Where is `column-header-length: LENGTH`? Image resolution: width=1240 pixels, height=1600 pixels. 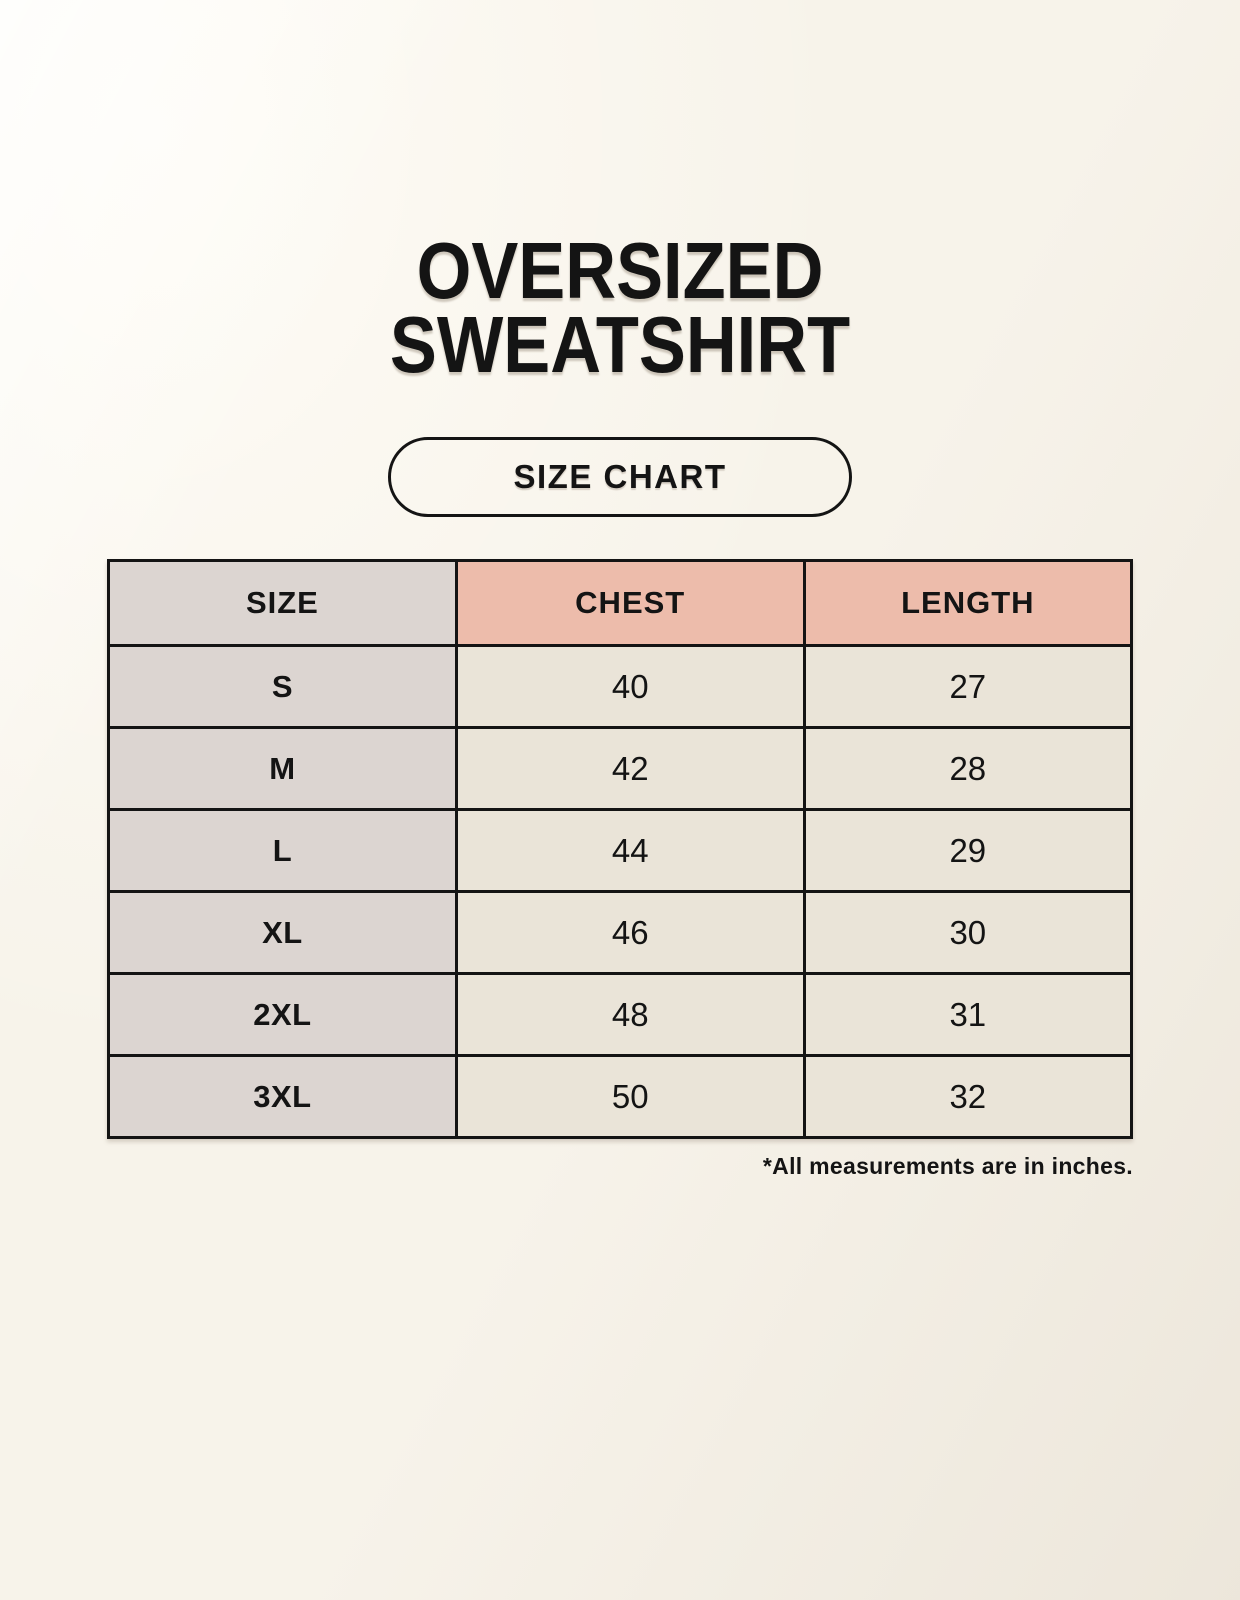
column-header-length: LENGTH is located at coordinates (968, 603).